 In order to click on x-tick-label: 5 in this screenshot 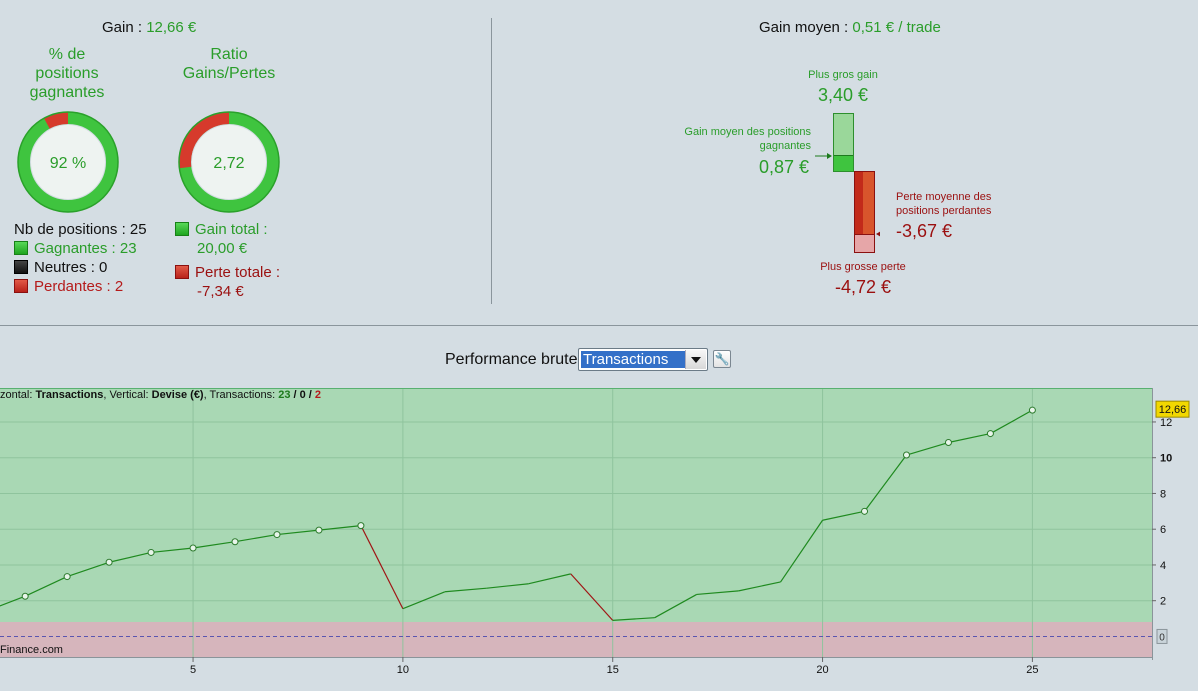, I will do `click(193, 670)`.